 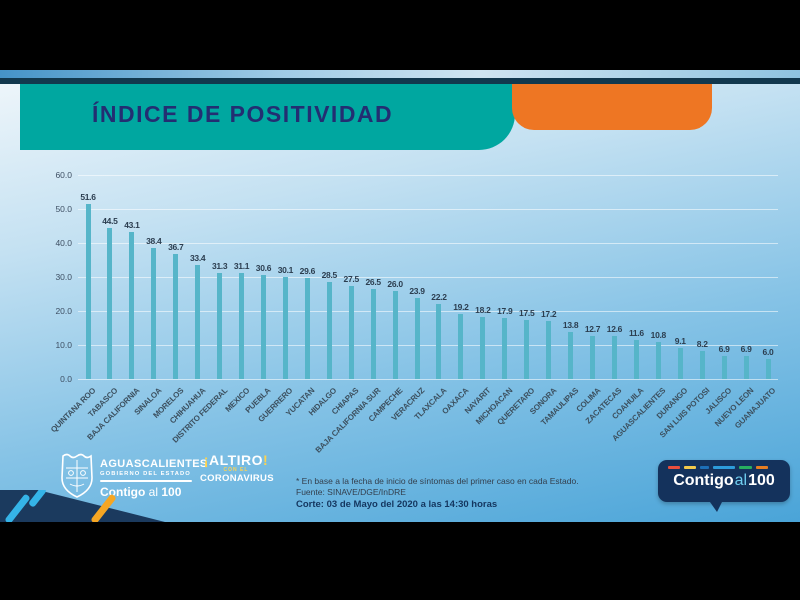 I want to click on badge-color-dashes, so click(x=718, y=467).